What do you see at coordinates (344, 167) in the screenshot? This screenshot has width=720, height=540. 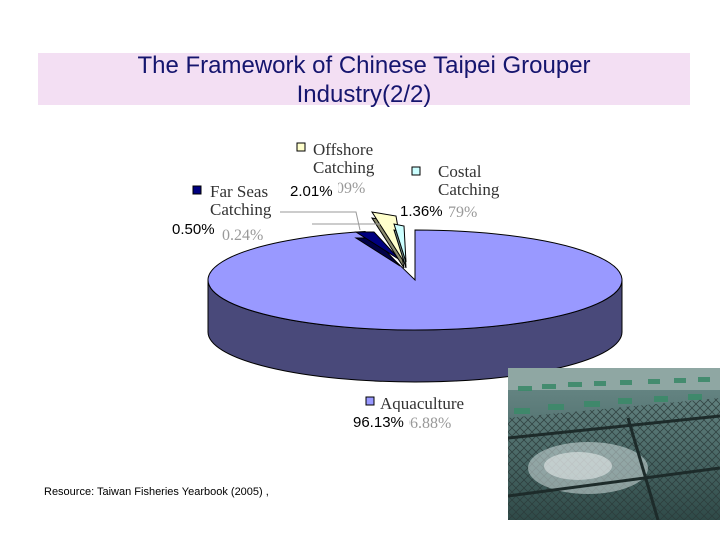 I see `legend-label-offshore-catching: Catching` at bounding box center [344, 167].